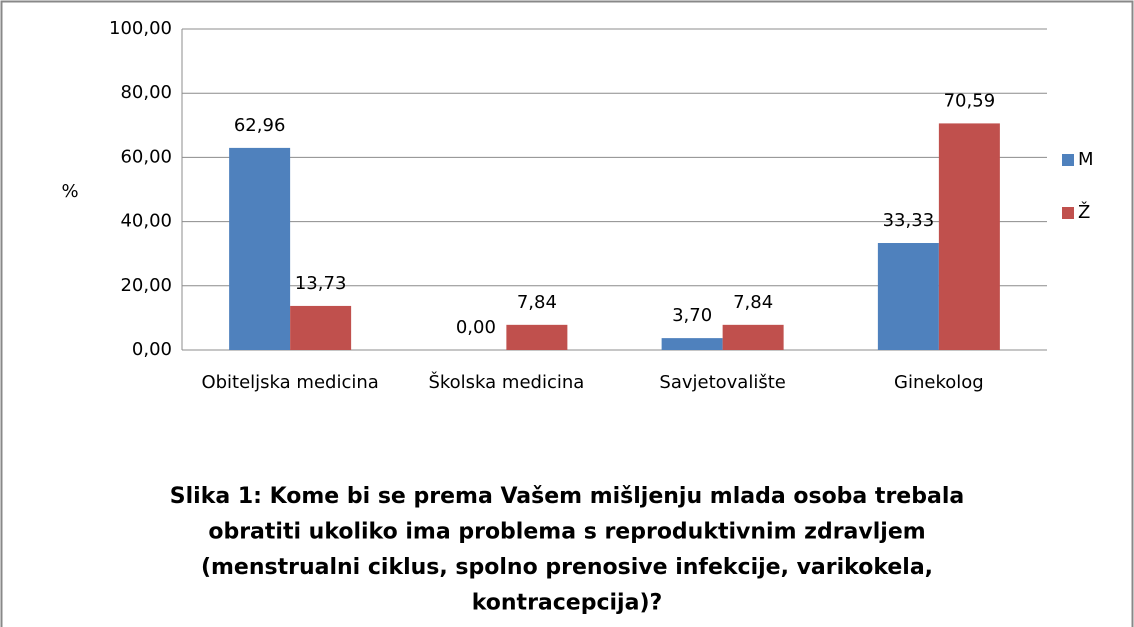 The height and width of the screenshot is (627, 1134). What do you see at coordinates (69, 191) in the screenshot?
I see `y-axis-label: %` at bounding box center [69, 191].